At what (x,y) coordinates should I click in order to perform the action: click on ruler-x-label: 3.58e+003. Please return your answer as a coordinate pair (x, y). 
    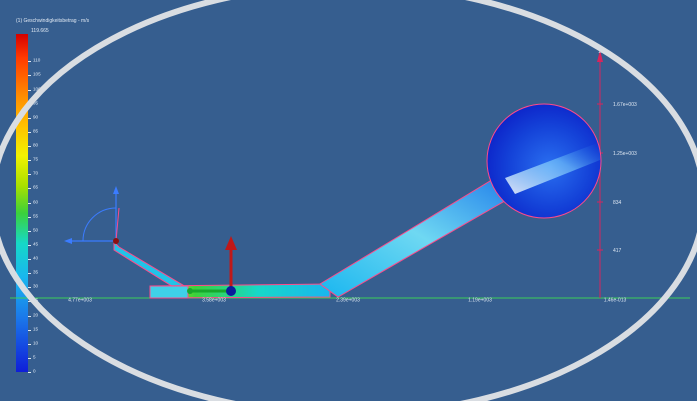
    Looking at the image, I should click on (214, 301).